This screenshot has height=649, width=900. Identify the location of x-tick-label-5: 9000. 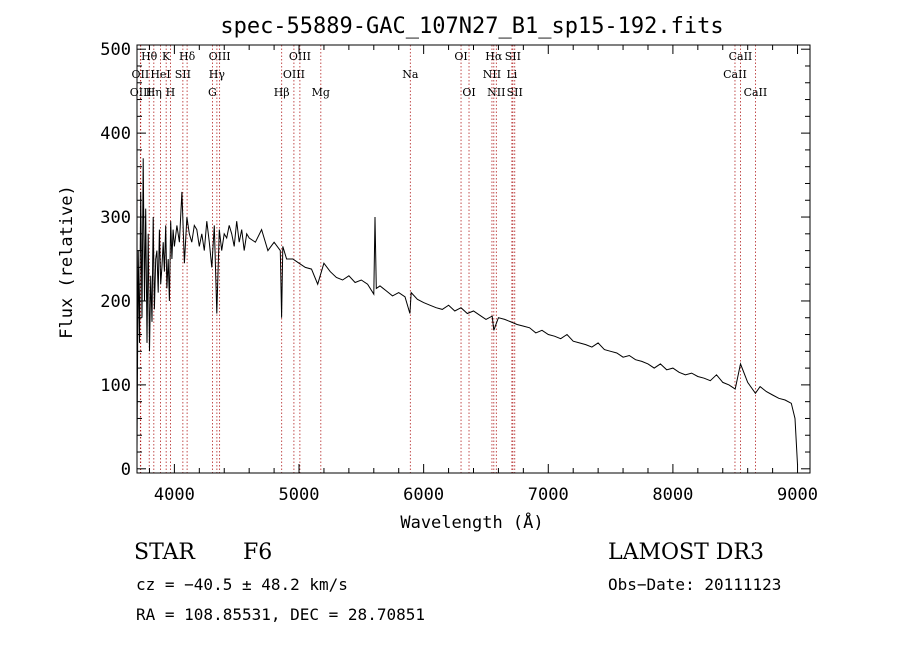
(797, 495).